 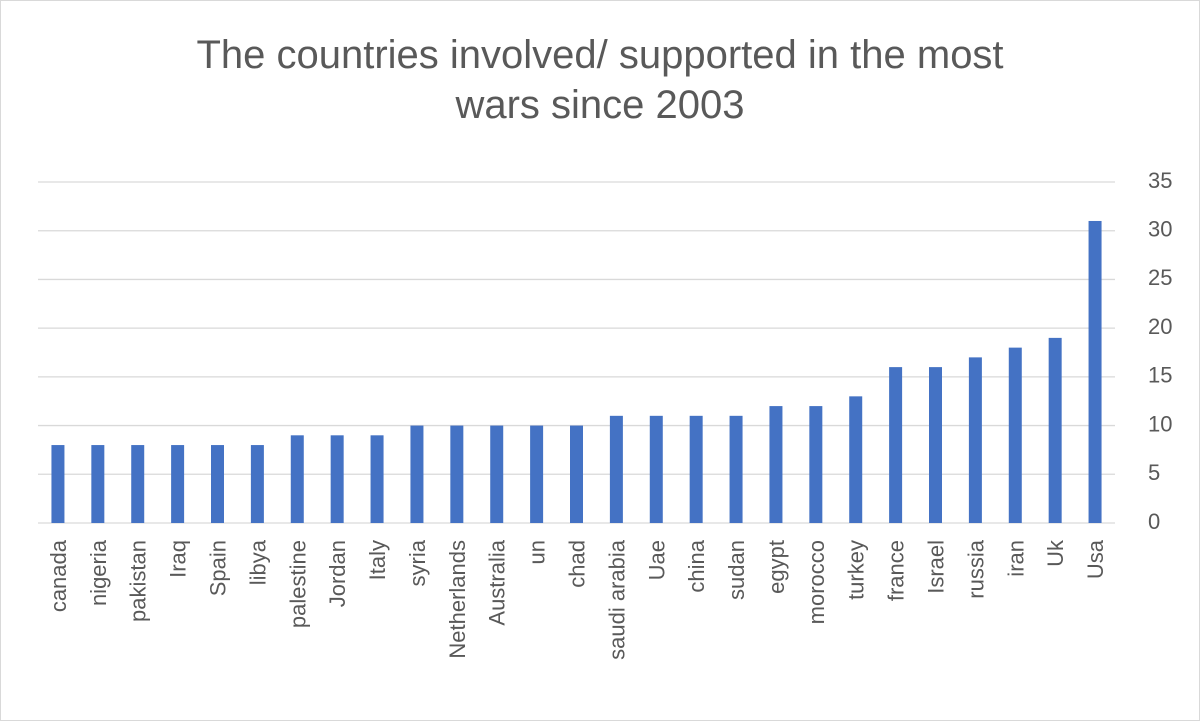 I want to click on x-tick-label: sudan, so click(x=736, y=570).